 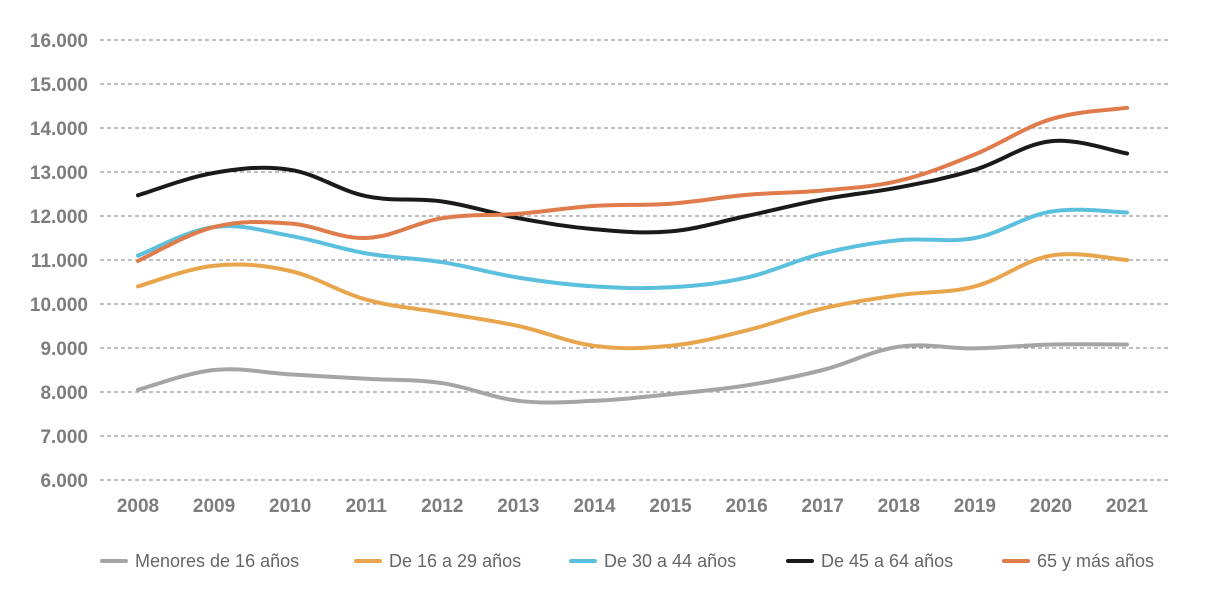 What do you see at coordinates (518, 506) in the screenshot?
I see `x-tick-label: 2013` at bounding box center [518, 506].